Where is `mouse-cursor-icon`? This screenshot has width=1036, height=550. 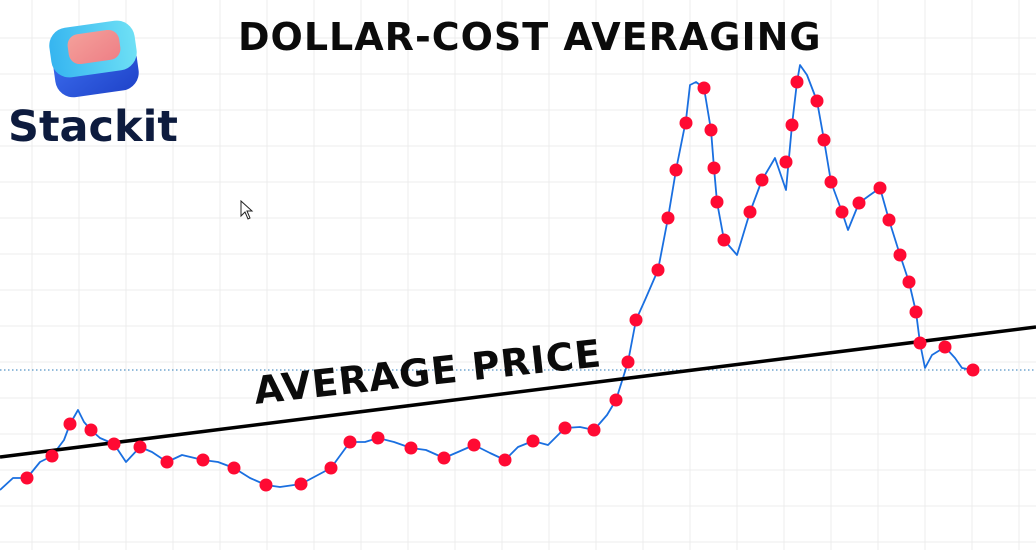
mouse-cursor-icon is located at coordinates (247, 210).